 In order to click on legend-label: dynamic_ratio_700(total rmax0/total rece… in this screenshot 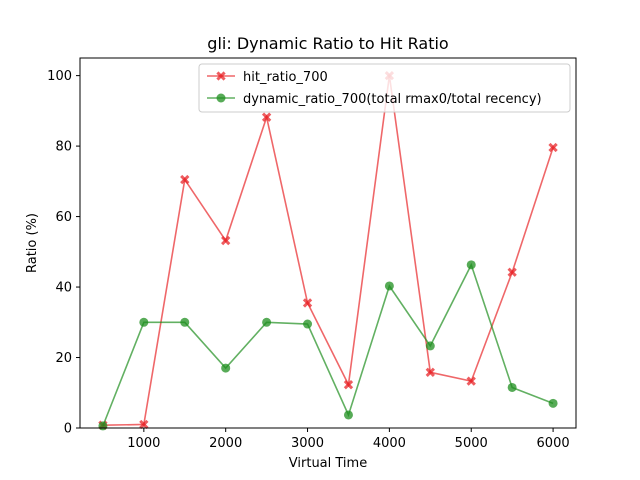, I will do `click(392, 99)`.